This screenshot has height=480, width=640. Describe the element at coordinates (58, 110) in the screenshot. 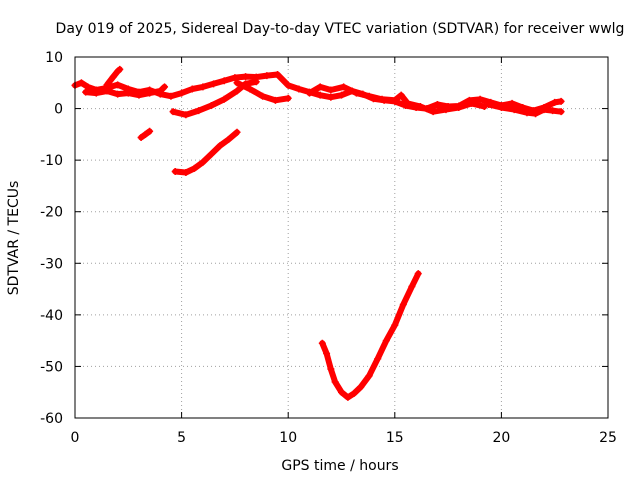

I see `y-tick-label: 0` at that location.